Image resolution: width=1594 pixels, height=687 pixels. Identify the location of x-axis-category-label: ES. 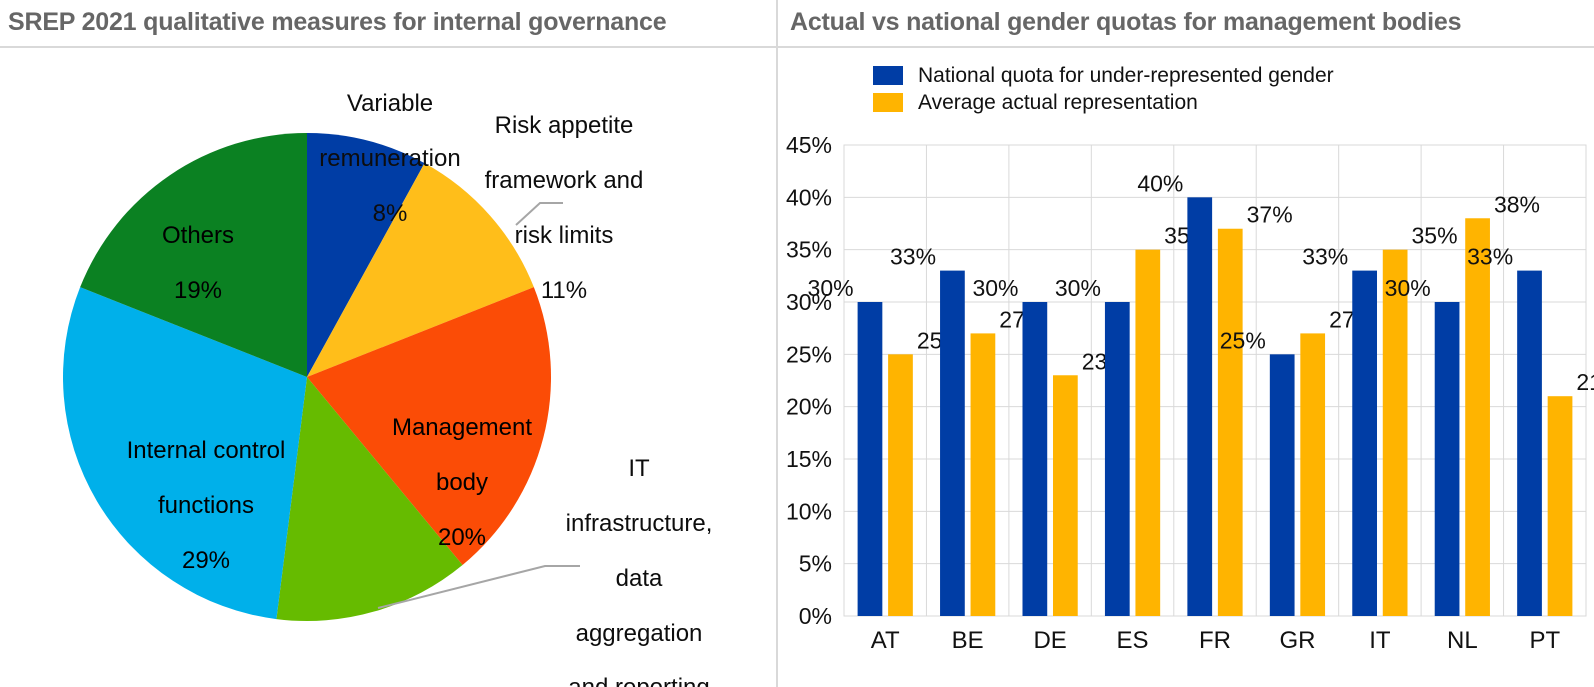
(1133, 640).